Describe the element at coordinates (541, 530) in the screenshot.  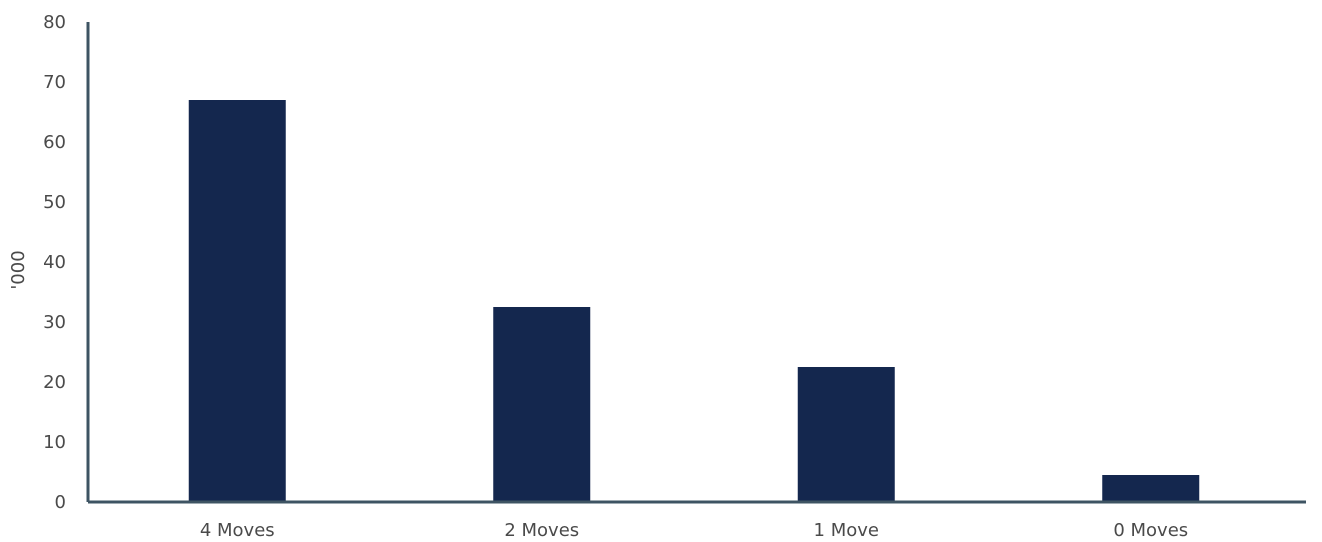
I see `x-tick-label: 2 Moves` at that location.